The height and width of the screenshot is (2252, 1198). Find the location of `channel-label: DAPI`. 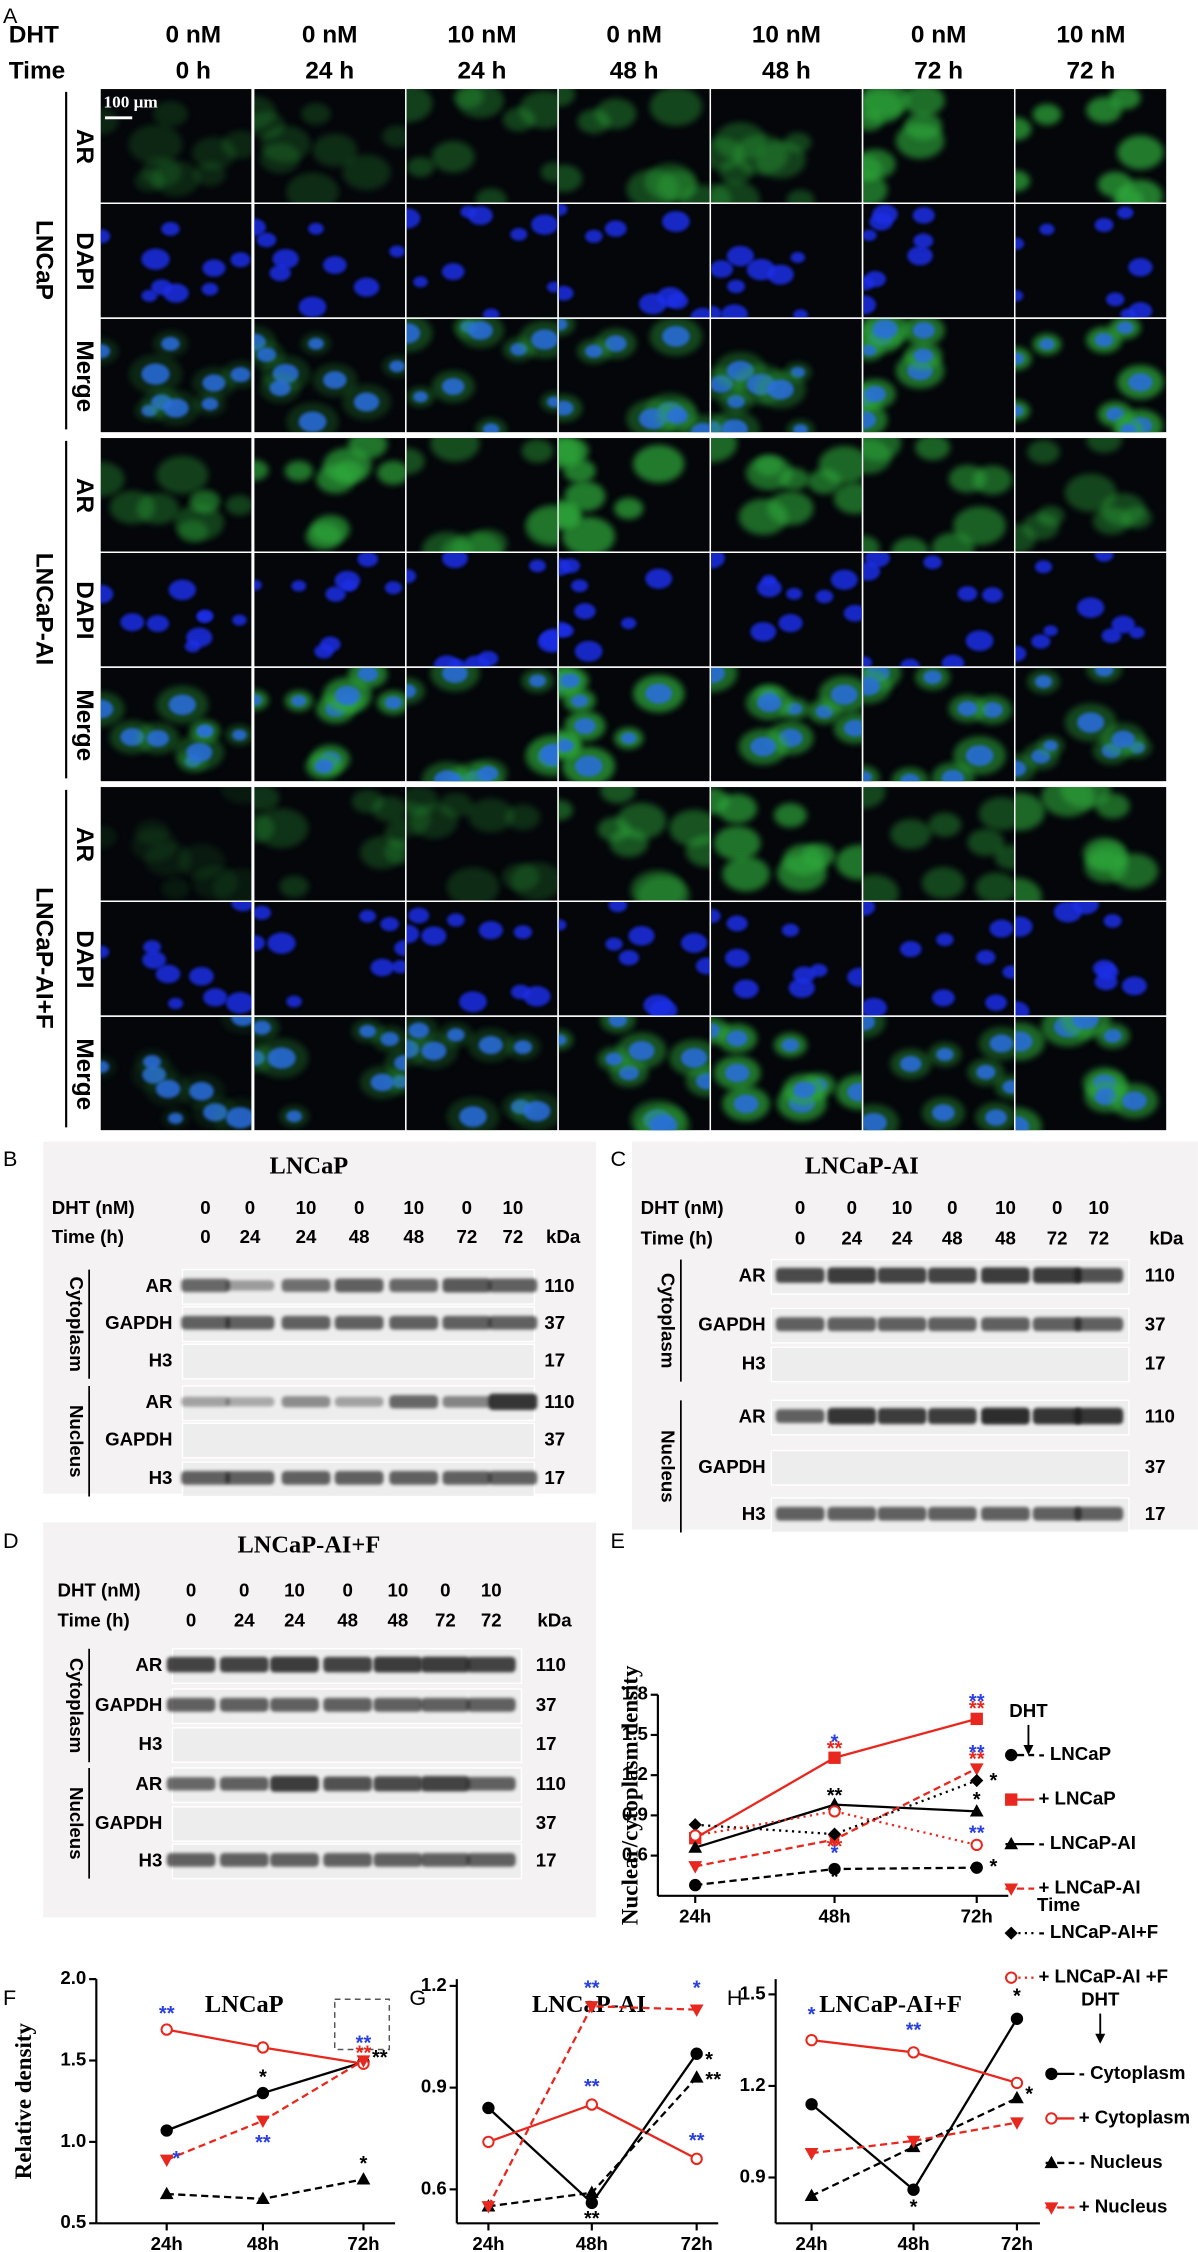

channel-label: DAPI is located at coordinates (84, 610).